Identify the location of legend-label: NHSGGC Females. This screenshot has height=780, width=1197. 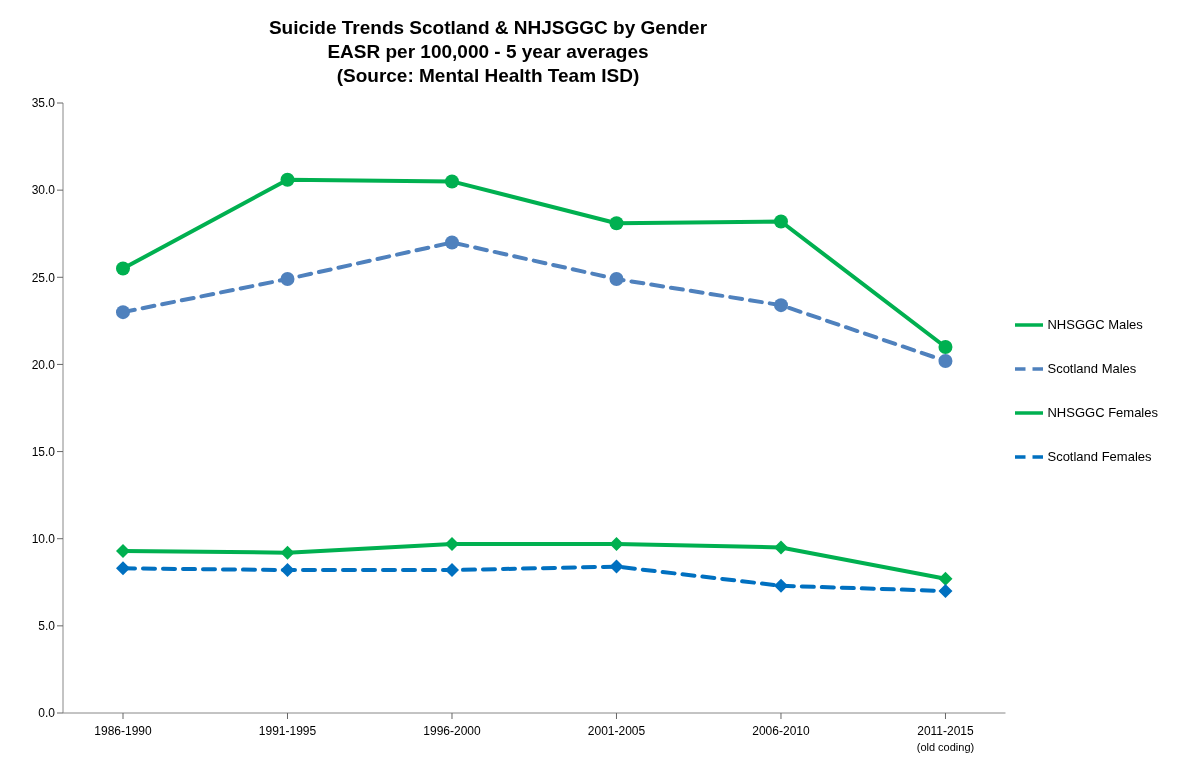
(1102, 412).